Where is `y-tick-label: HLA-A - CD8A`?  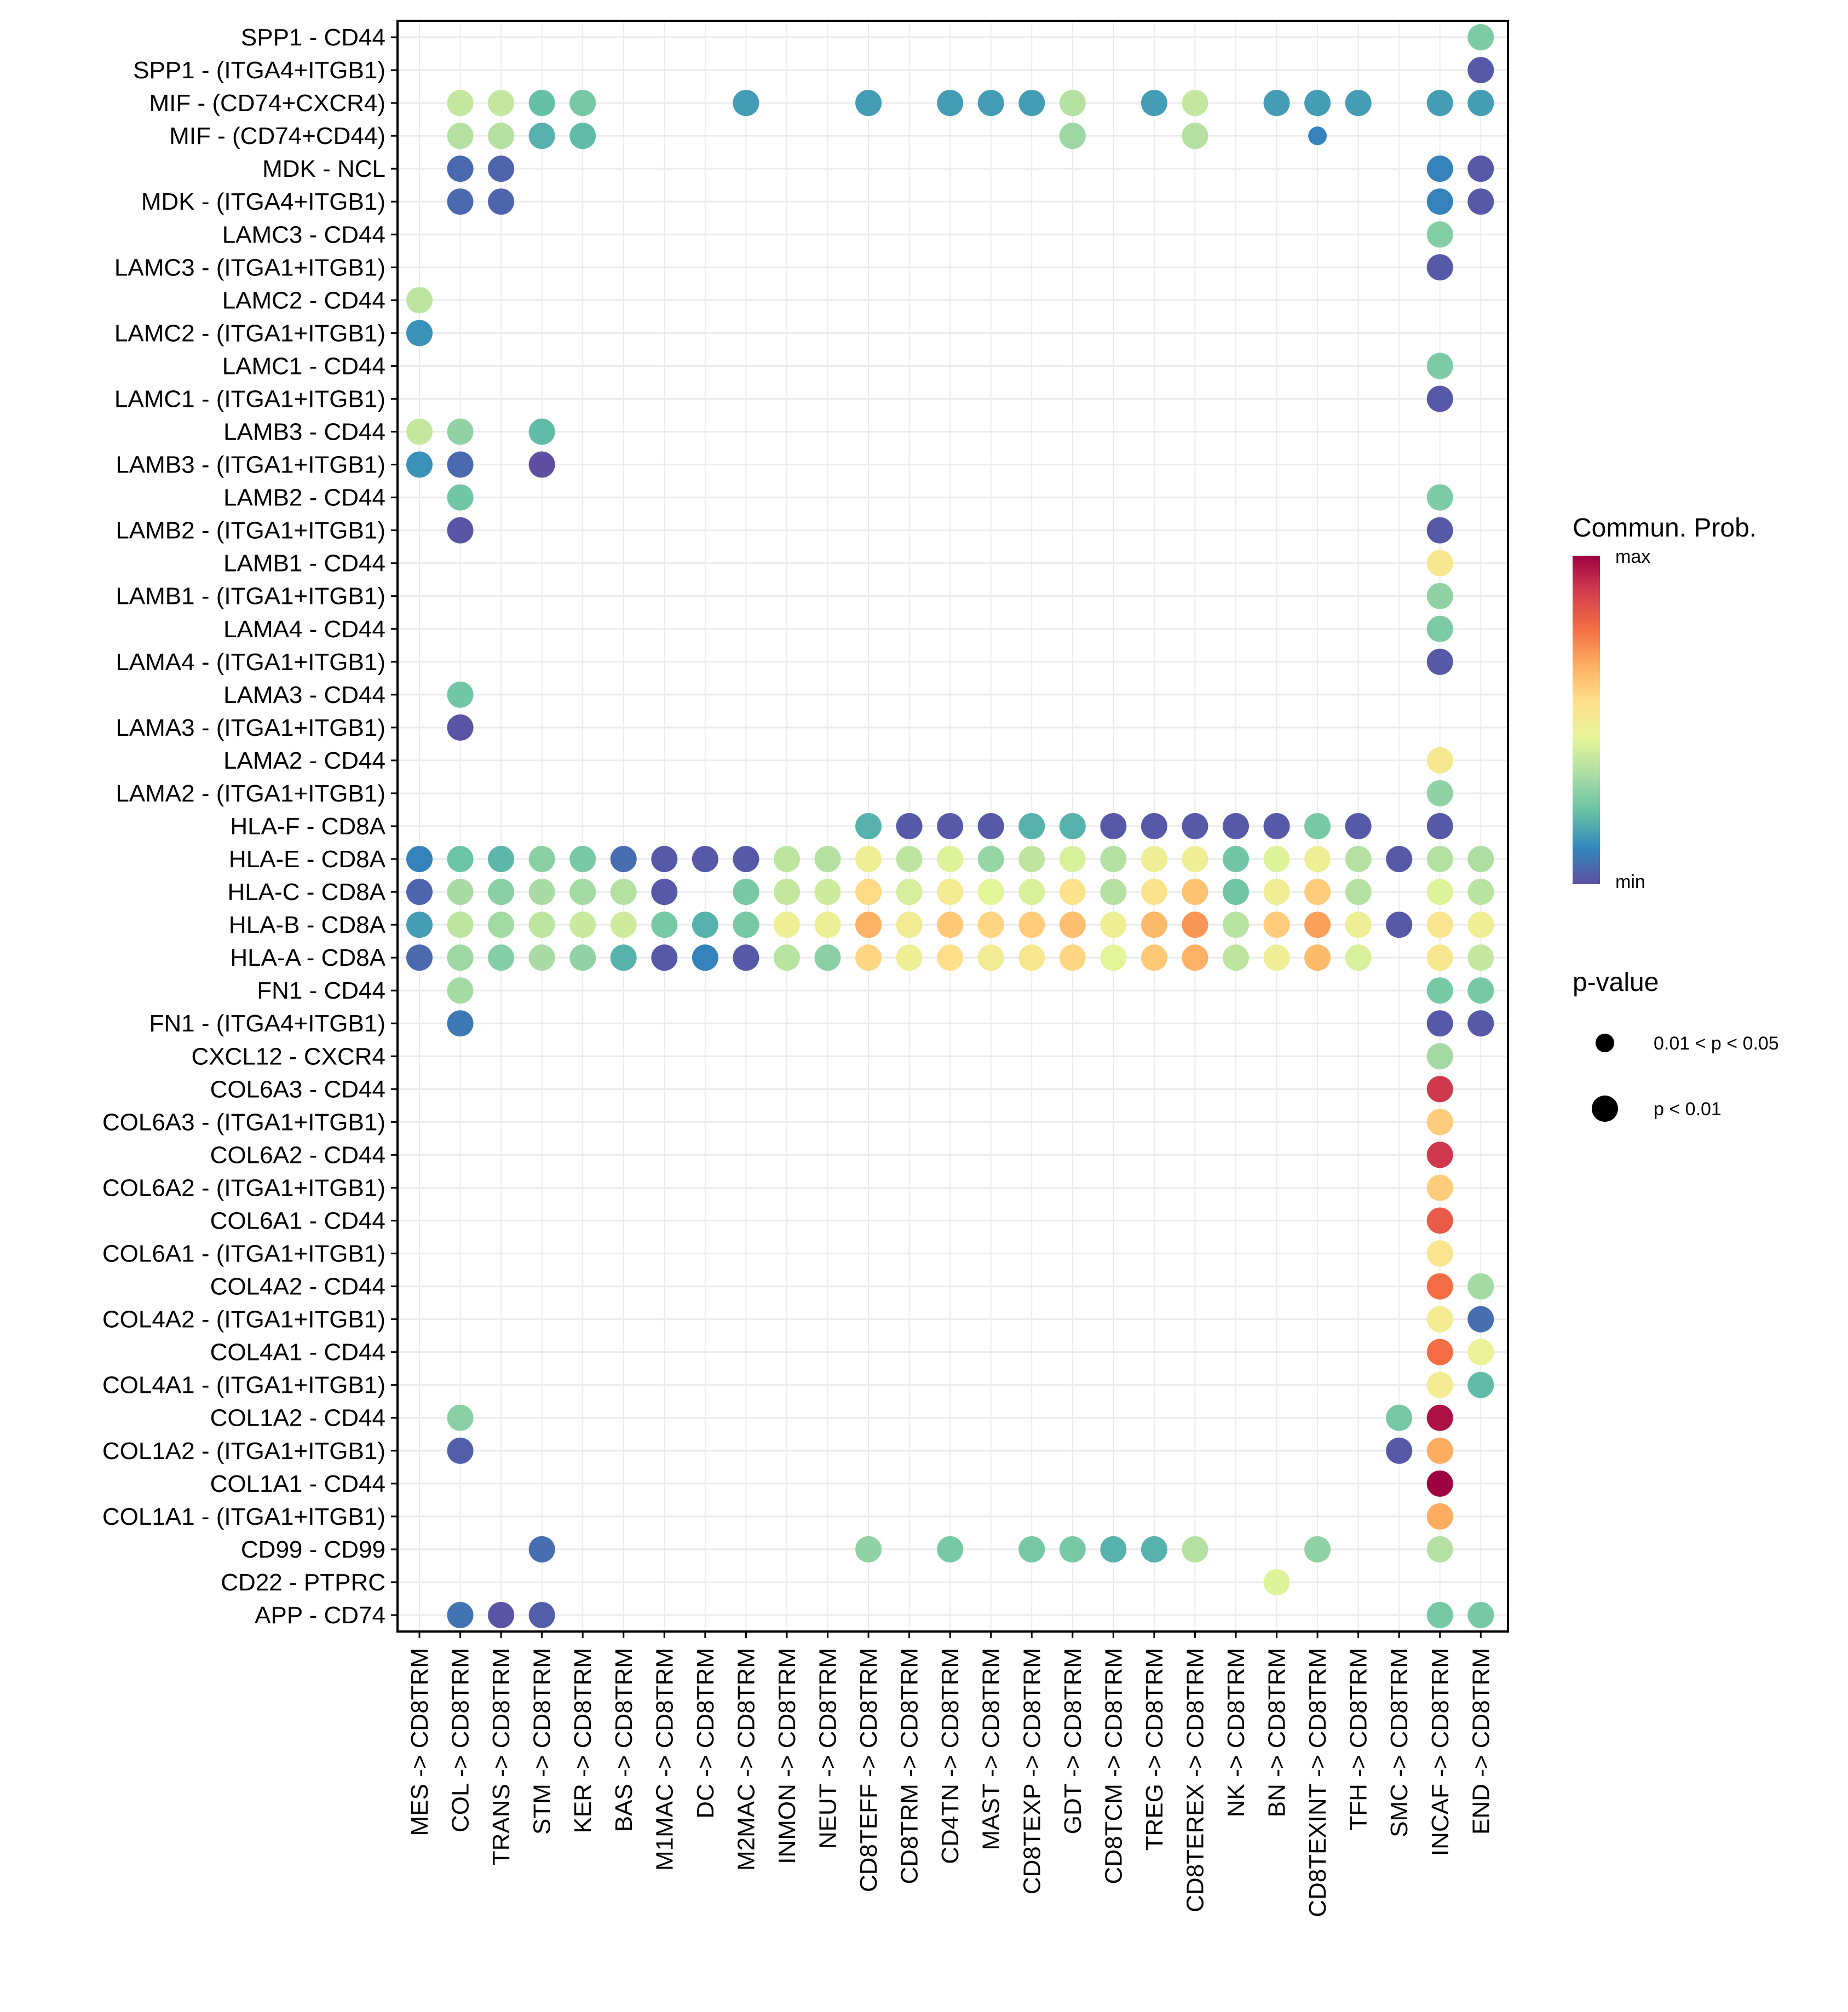 y-tick-label: HLA-A - CD8A is located at coordinates (308, 957).